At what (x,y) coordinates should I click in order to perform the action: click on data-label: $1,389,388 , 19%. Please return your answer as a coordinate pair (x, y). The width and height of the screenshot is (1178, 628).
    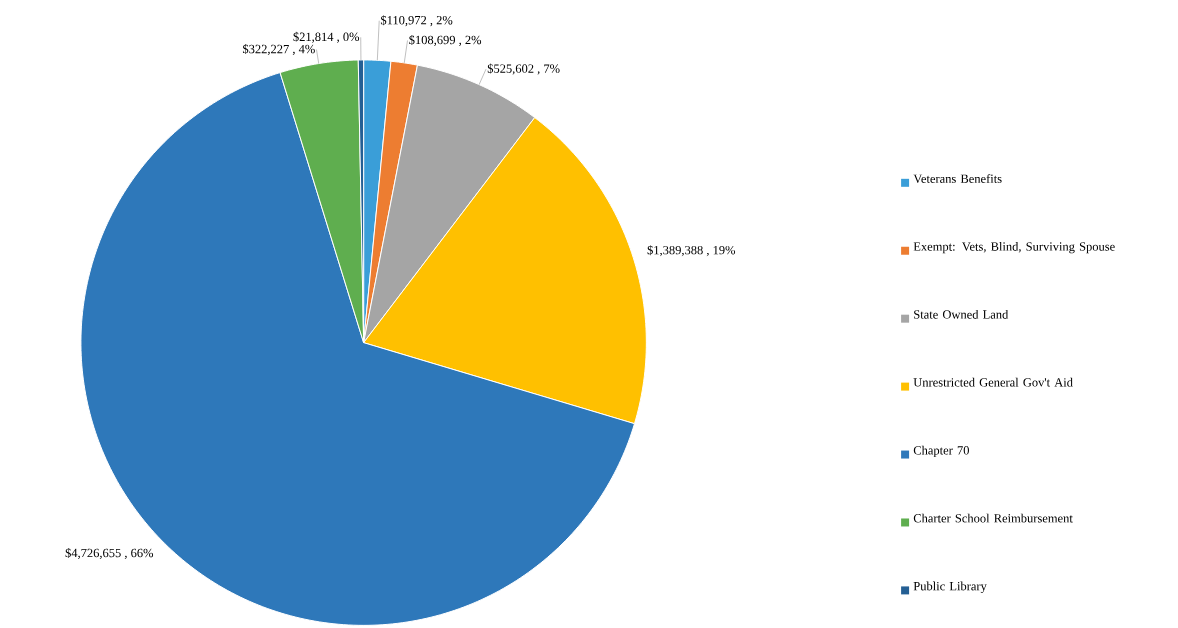
    Looking at the image, I should click on (691, 250).